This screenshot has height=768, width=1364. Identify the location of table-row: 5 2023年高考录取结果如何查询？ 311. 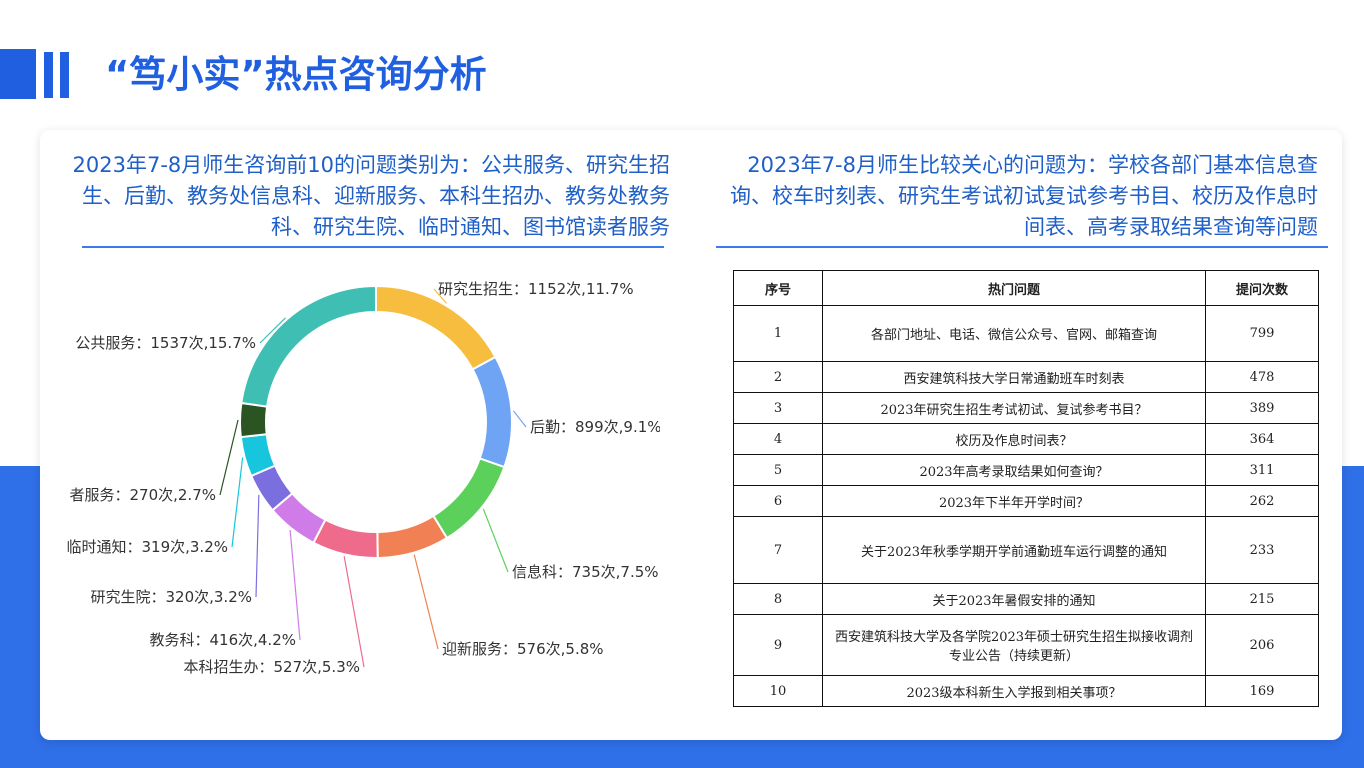
(1026, 470).